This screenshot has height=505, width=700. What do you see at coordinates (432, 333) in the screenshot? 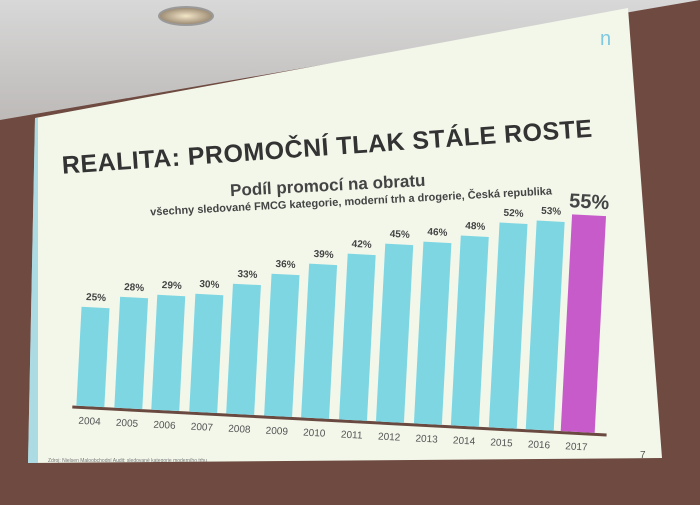
I see `bar-2013` at bounding box center [432, 333].